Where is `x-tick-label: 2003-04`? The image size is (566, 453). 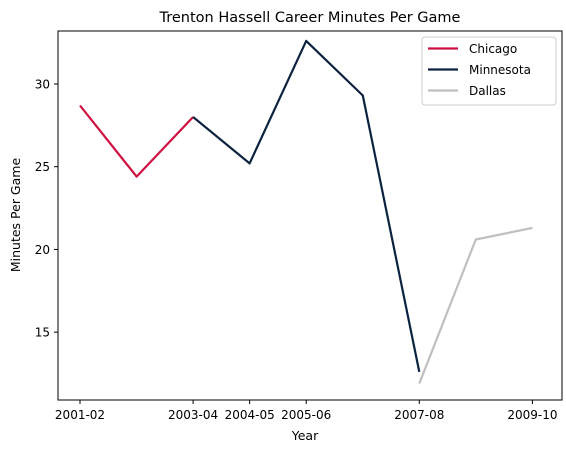
x-tick-label: 2003-04 is located at coordinates (193, 415).